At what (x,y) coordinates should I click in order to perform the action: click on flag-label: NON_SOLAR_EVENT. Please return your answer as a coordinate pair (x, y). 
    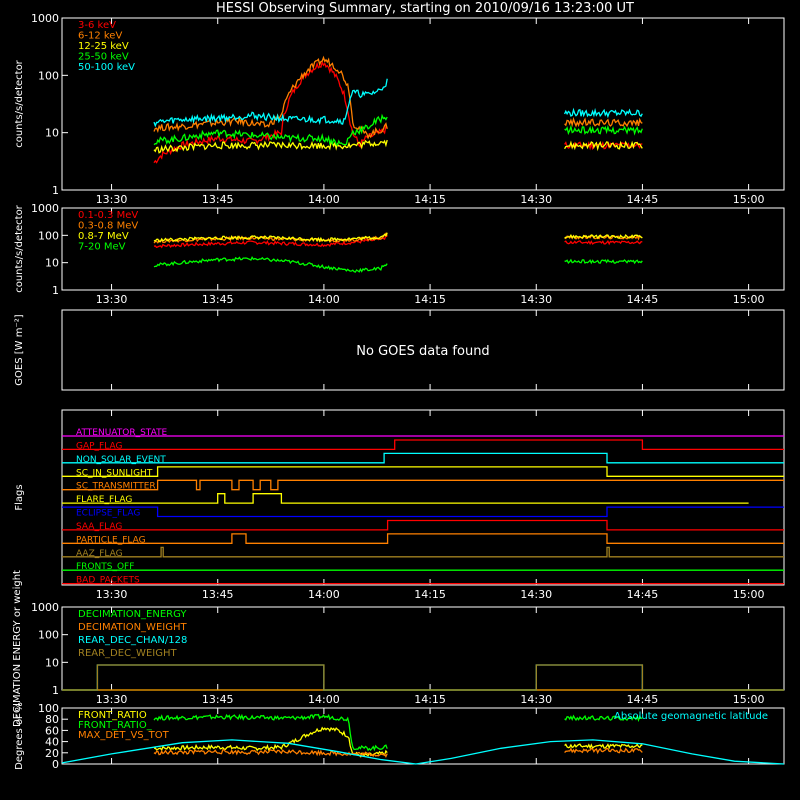
    Looking at the image, I should click on (121, 460).